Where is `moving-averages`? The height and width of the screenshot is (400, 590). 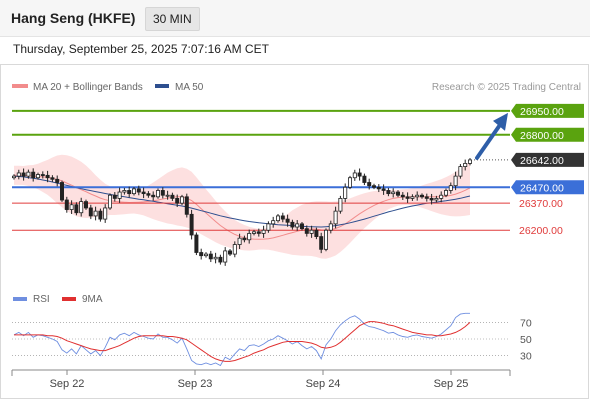 moving-averages is located at coordinates (242, 207).